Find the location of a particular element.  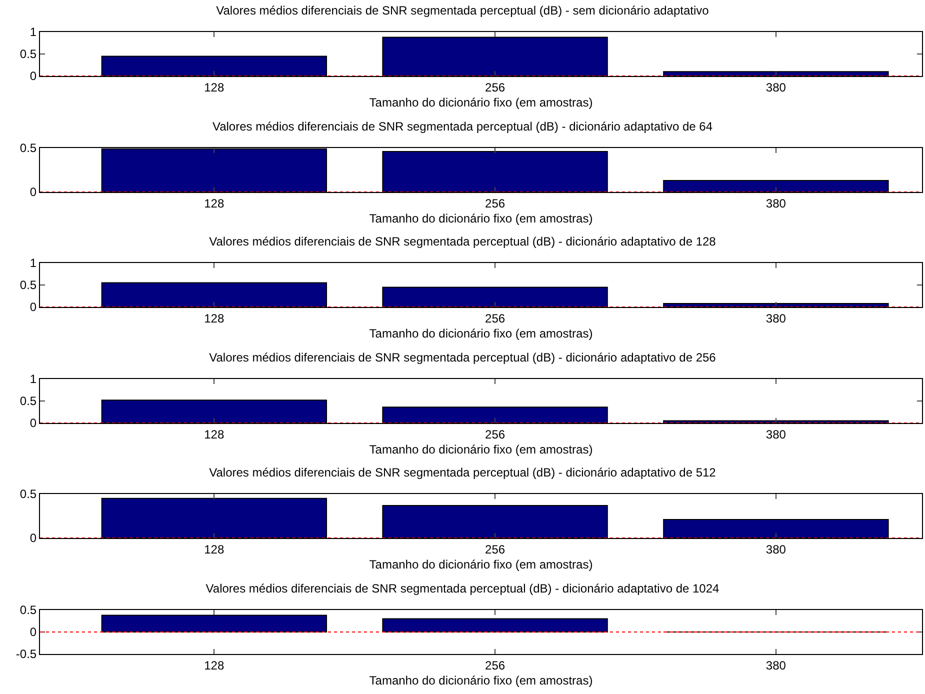

chart-title: Valores médios diferenciais de SNR segmentada perceptual (dB) - dicionário adaptativo de 512 is located at coordinates (462, 473).